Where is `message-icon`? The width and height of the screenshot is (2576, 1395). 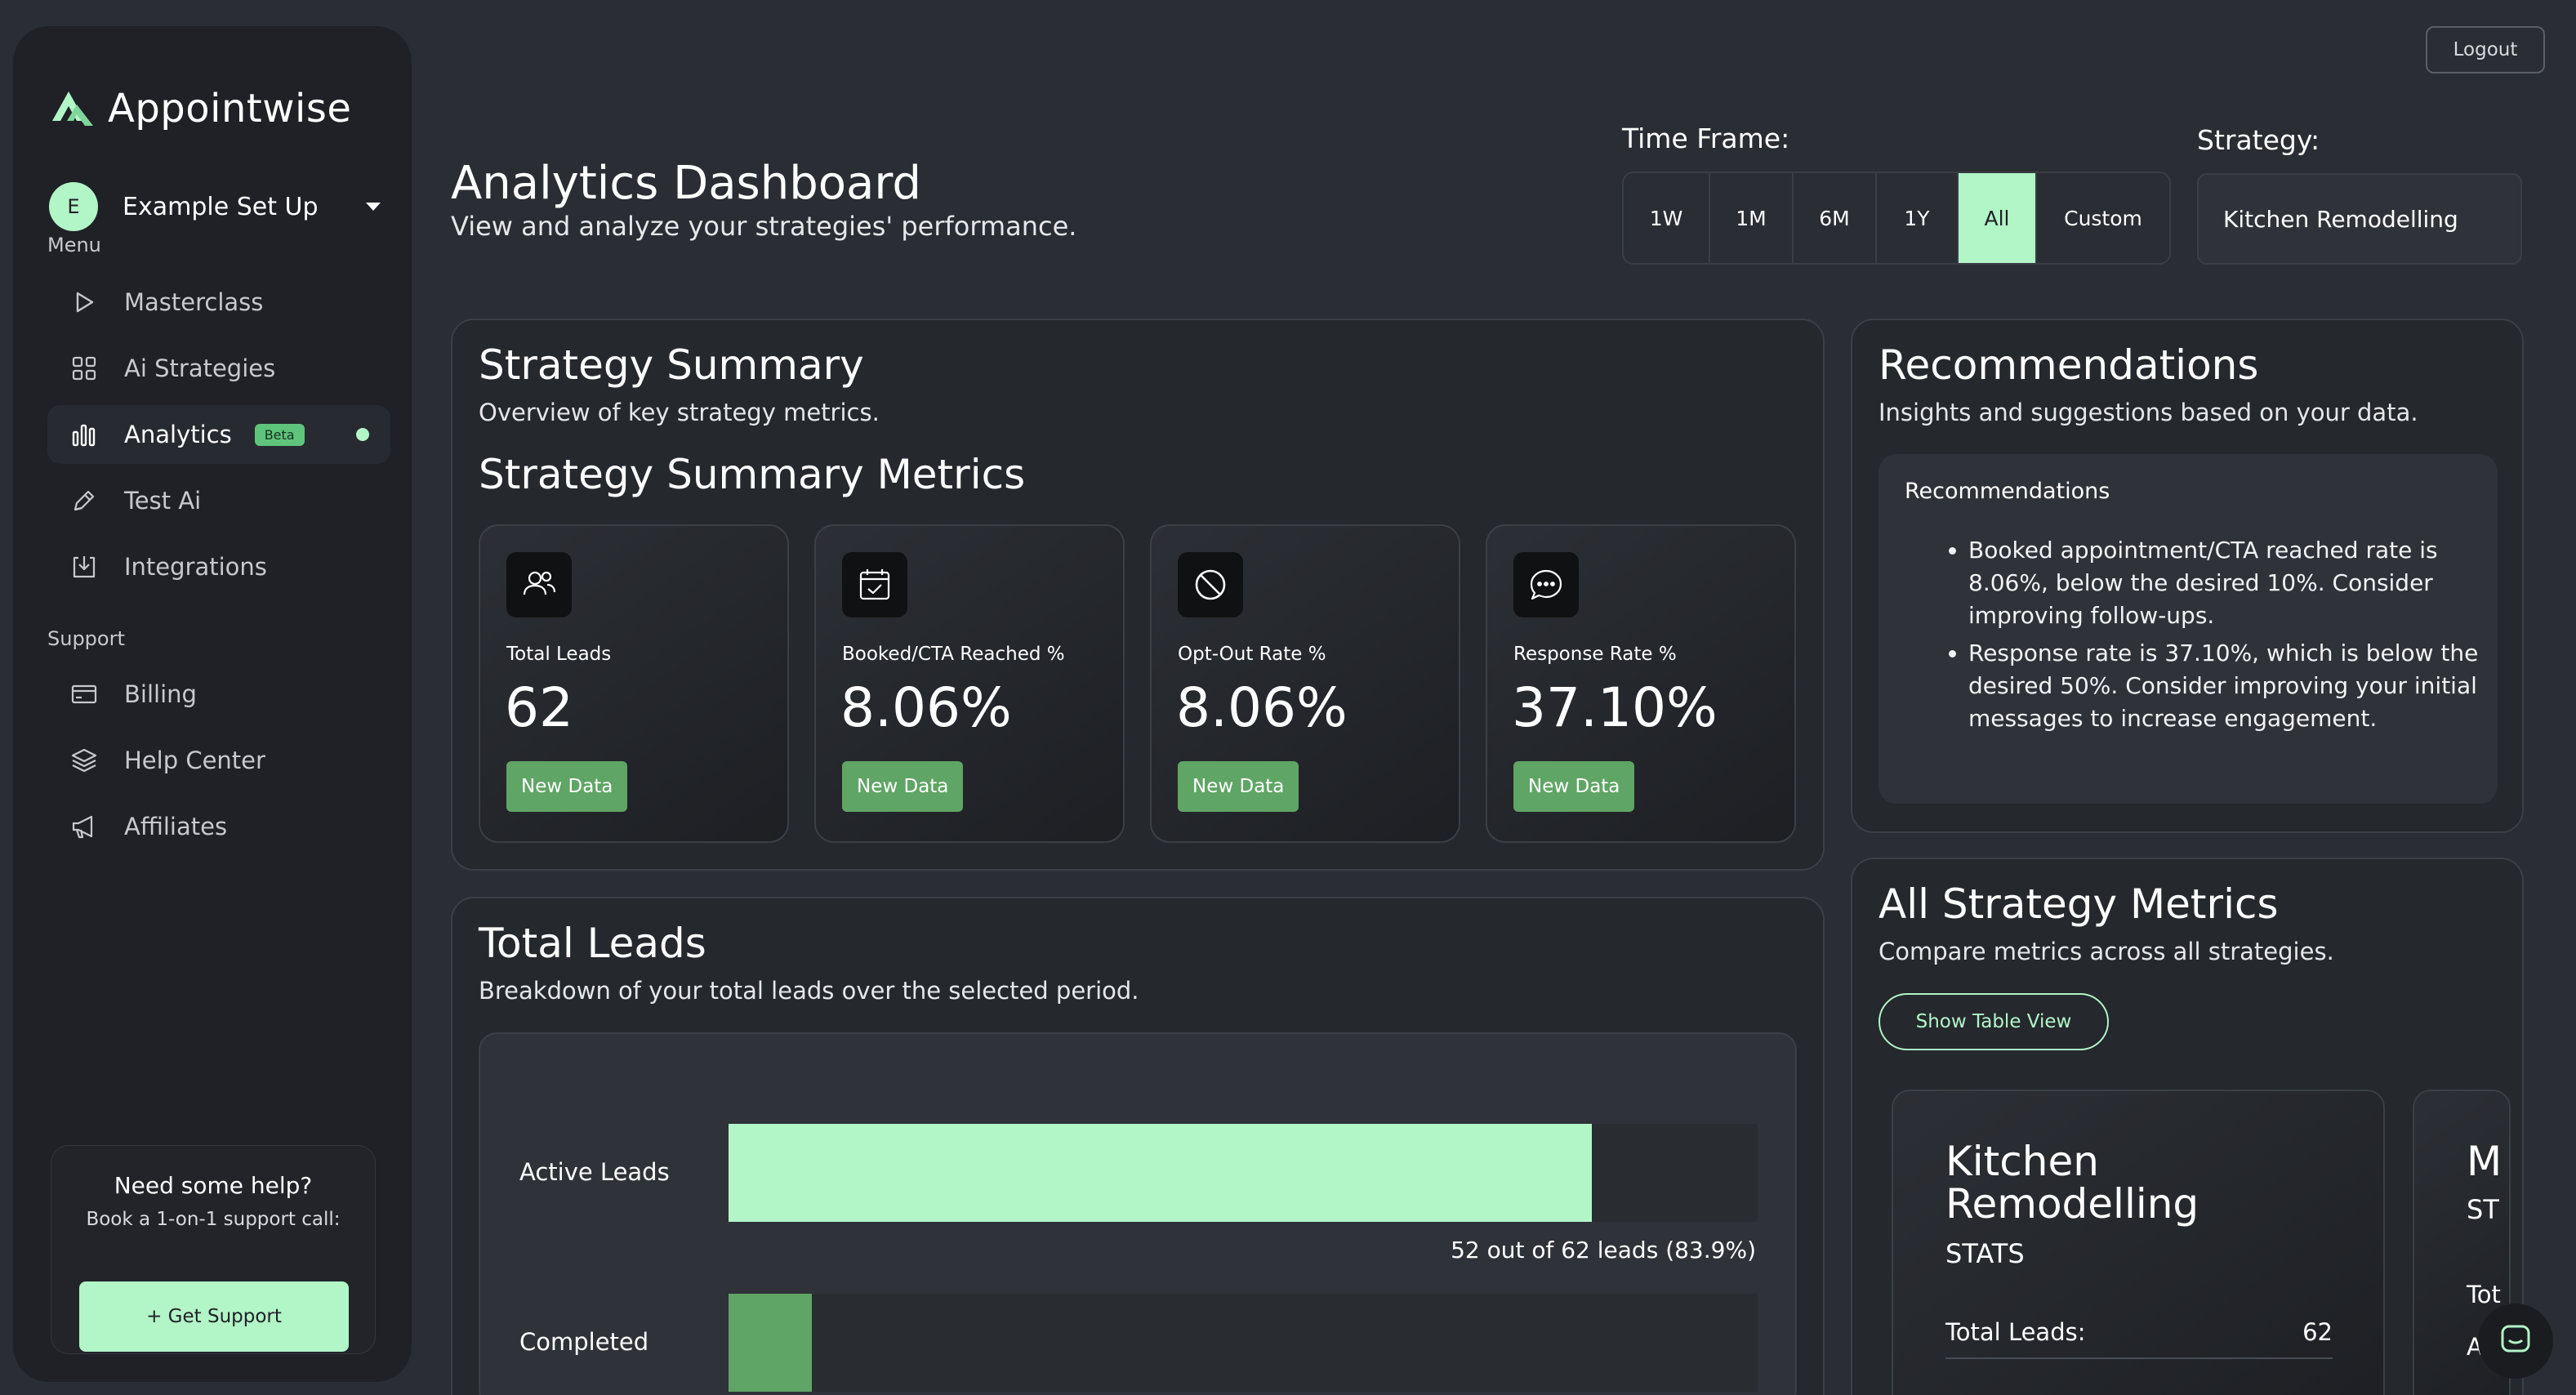 message-icon is located at coordinates (1546, 584).